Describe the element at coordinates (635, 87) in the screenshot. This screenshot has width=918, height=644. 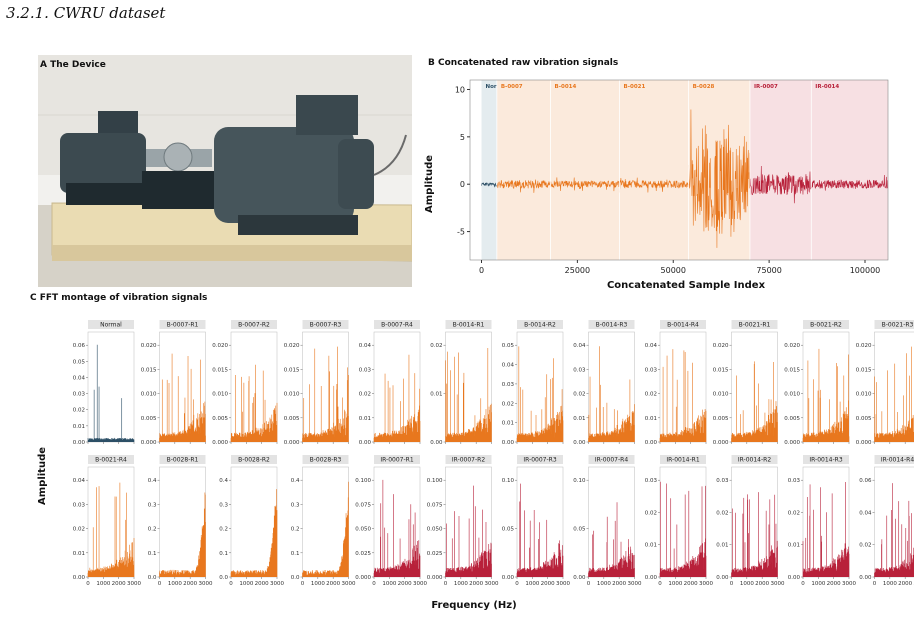
I see `segment-label: B-0021` at that location.